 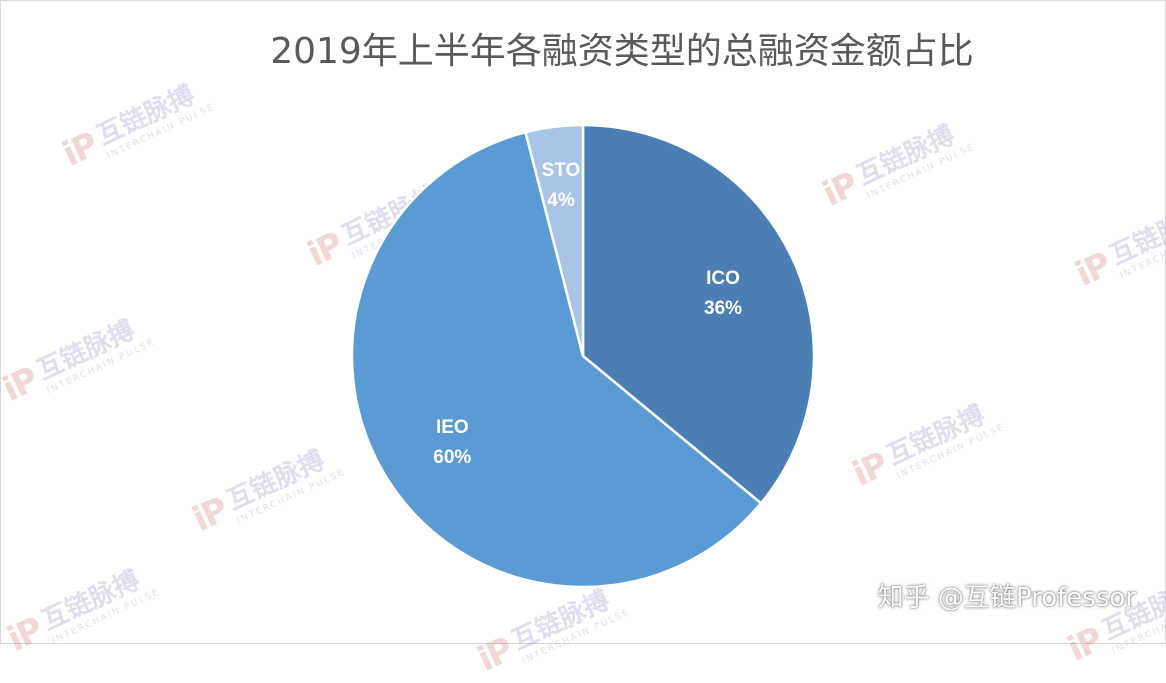 What do you see at coordinates (1006, 598) in the screenshot?
I see `credit-text: 知乎 @互链Professor` at bounding box center [1006, 598].